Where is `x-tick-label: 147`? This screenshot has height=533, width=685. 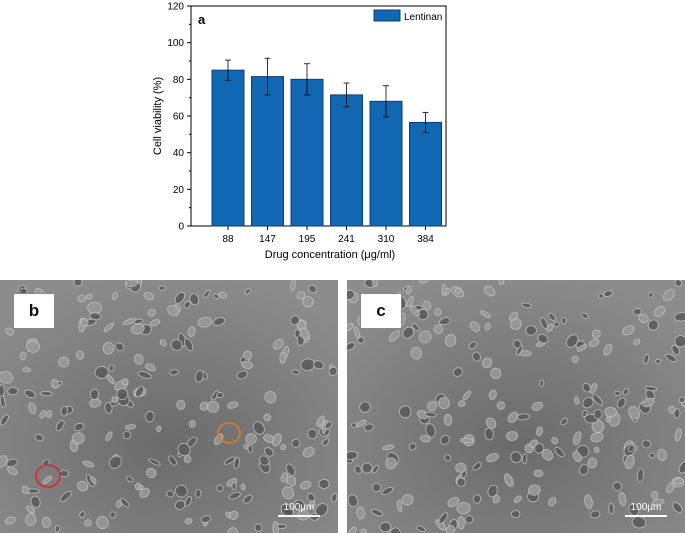
x-tick-label: 147 is located at coordinates (267, 239).